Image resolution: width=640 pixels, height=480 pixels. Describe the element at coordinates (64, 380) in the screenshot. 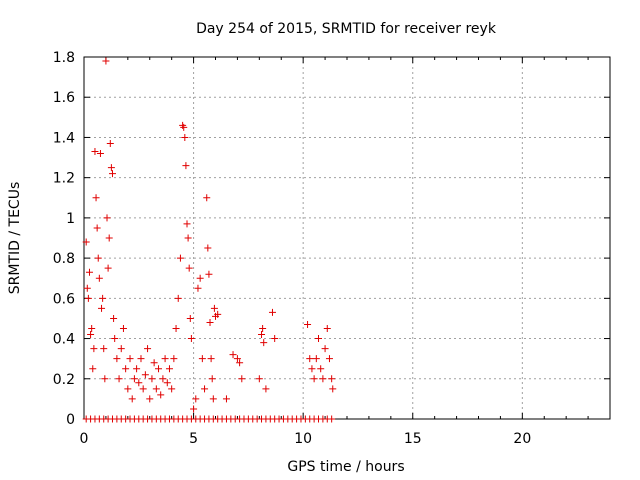

I see `y-tick-label: 0.2` at that location.